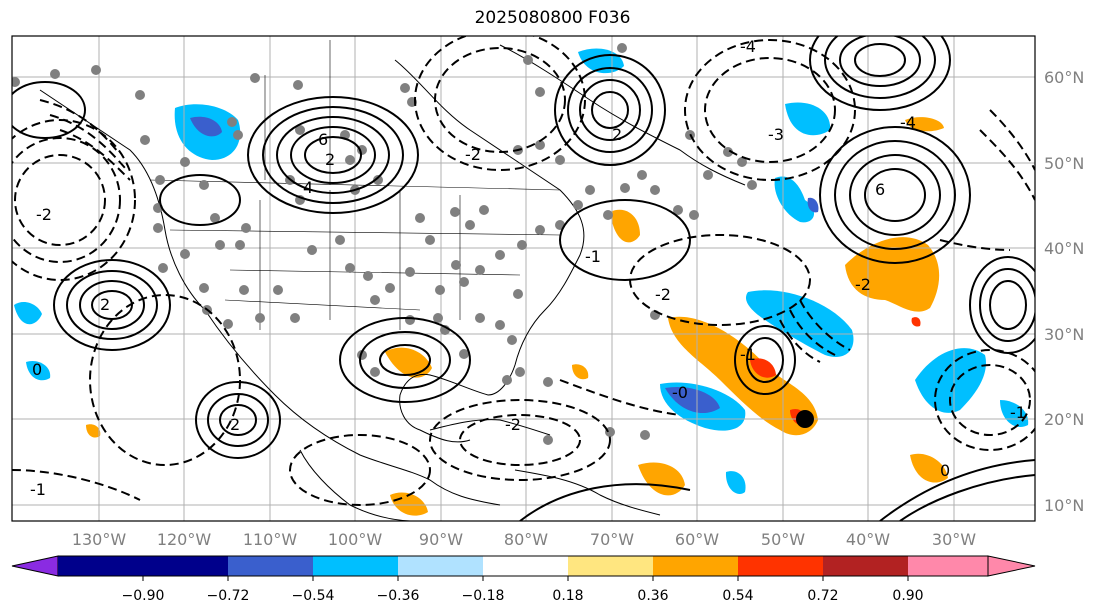 The image size is (1105, 615). What do you see at coordinates (652, 596) in the screenshot?
I see `colorbar-tick-label: 0.36` at bounding box center [652, 596].